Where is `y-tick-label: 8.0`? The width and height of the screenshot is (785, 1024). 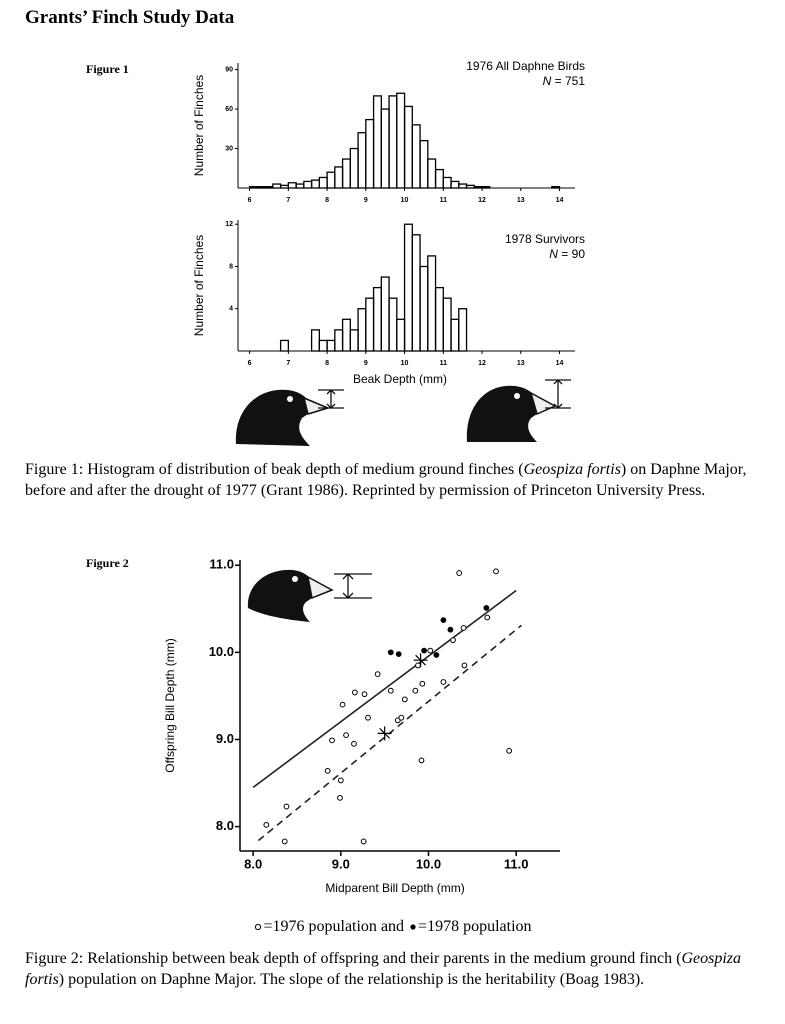
y-tick-label: 8.0 is located at coordinates (225, 825).